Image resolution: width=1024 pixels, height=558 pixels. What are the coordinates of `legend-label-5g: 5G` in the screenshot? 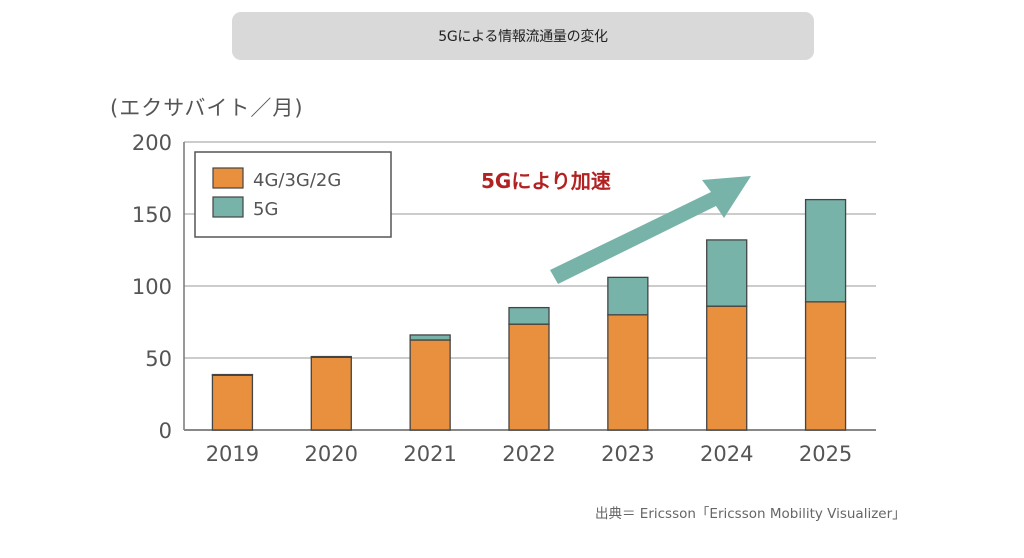 It's located at (265, 209).